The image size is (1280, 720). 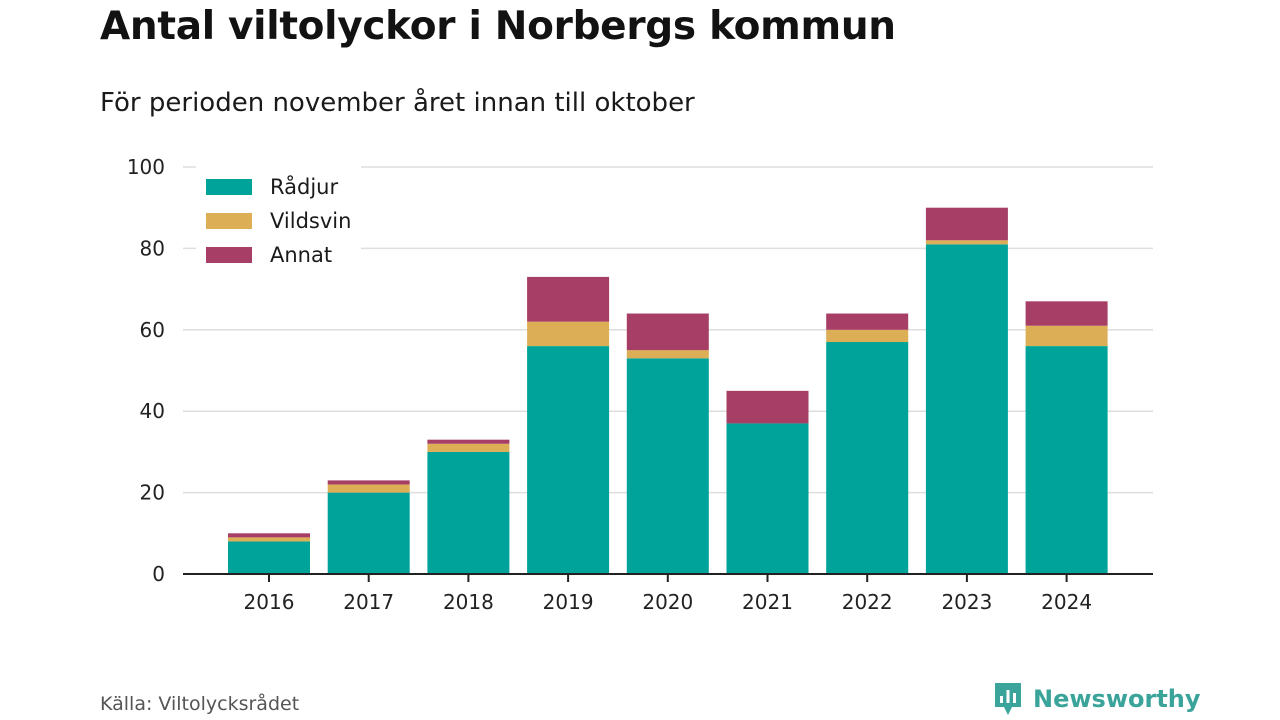 I want to click on bar-segment-2020-annat, so click(x=667, y=332).